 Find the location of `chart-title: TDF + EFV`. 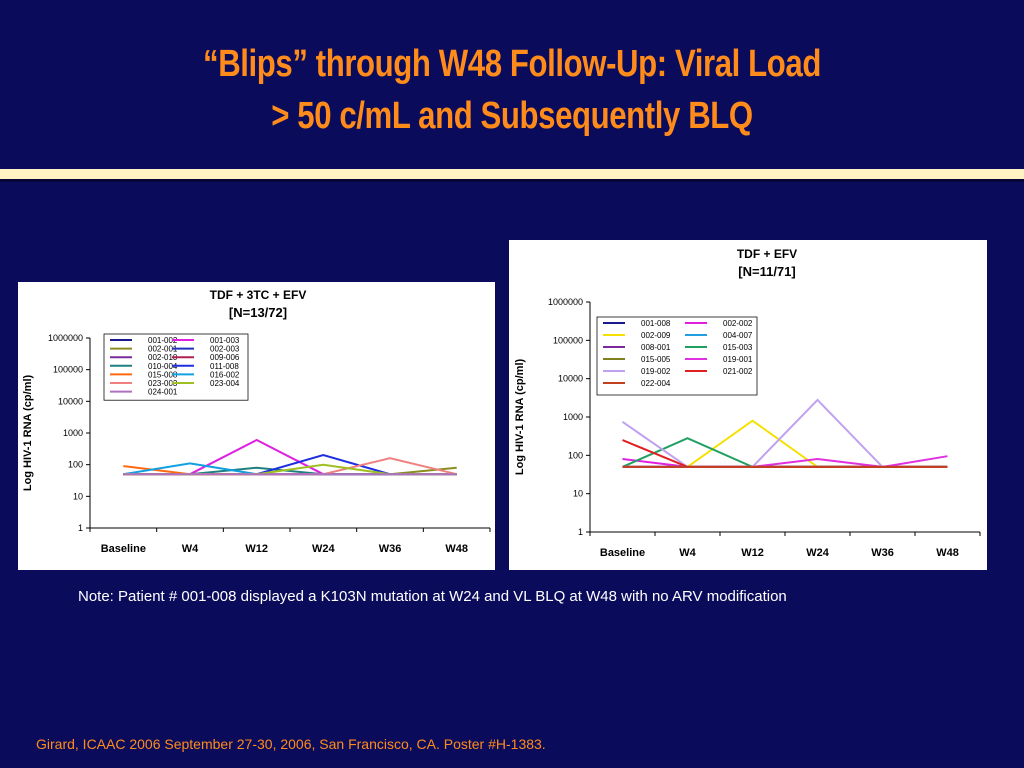

chart-title: TDF + EFV is located at coordinates (767, 254).